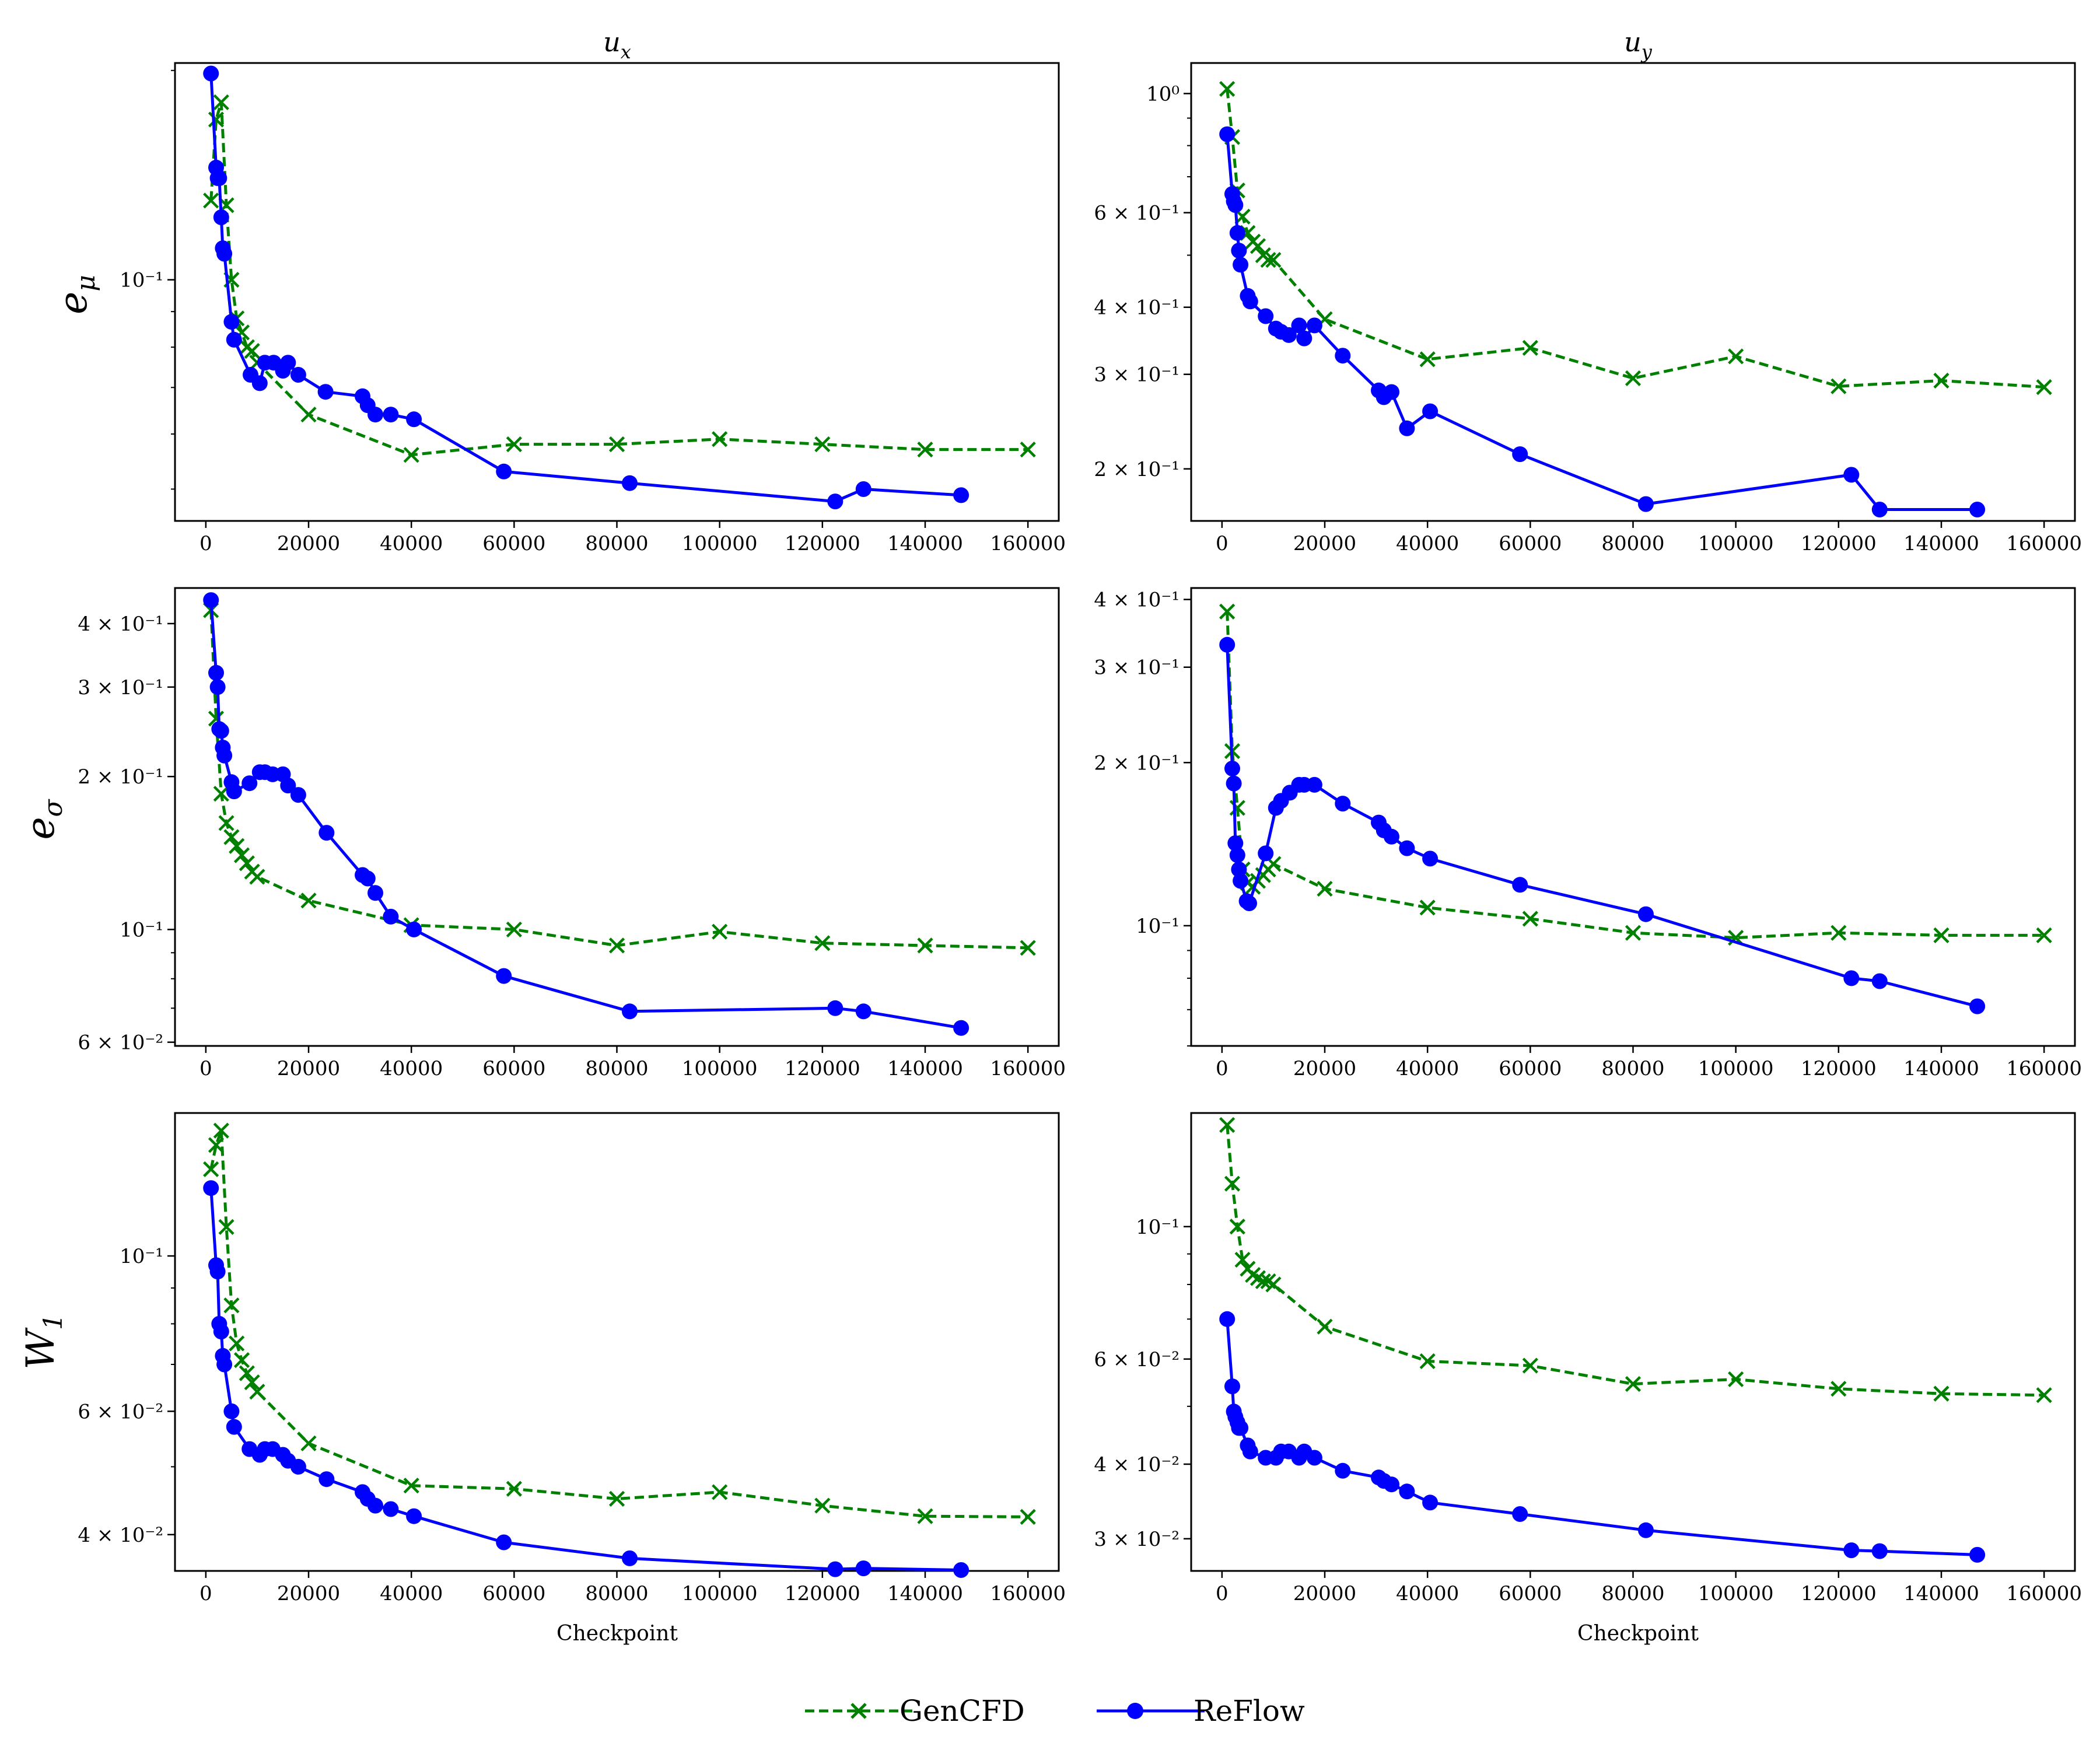 The height and width of the screenshot is (1750, 2100). I want to click on column-title-ux: ux, so click(617, 44).